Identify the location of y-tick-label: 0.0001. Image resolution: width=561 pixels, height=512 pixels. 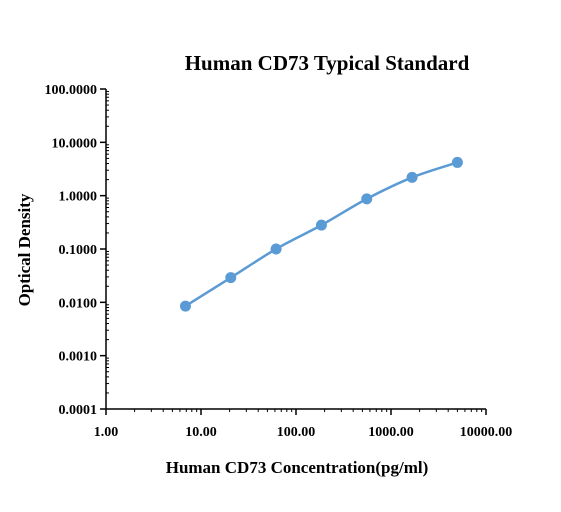
(78, 410).